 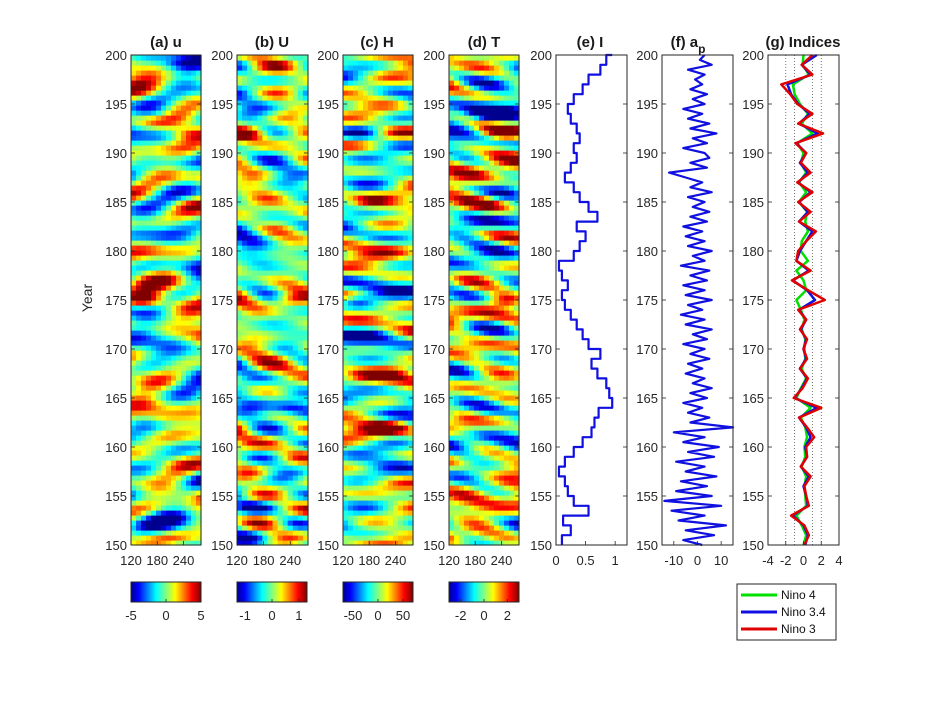 What do you see at coordinates (222, 55) in the screenshot?
I see `y-tick-label: 200` at bounding box center [222, 55].